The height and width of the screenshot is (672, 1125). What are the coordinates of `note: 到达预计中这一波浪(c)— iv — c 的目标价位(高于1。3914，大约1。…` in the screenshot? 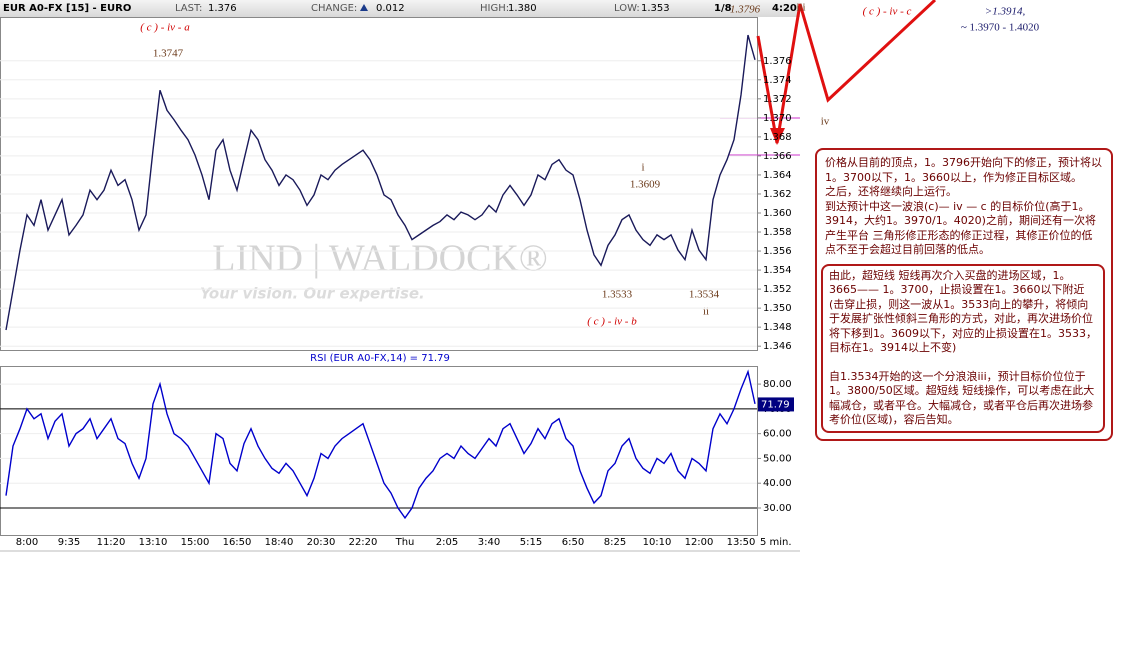 It's located at (960, 228).